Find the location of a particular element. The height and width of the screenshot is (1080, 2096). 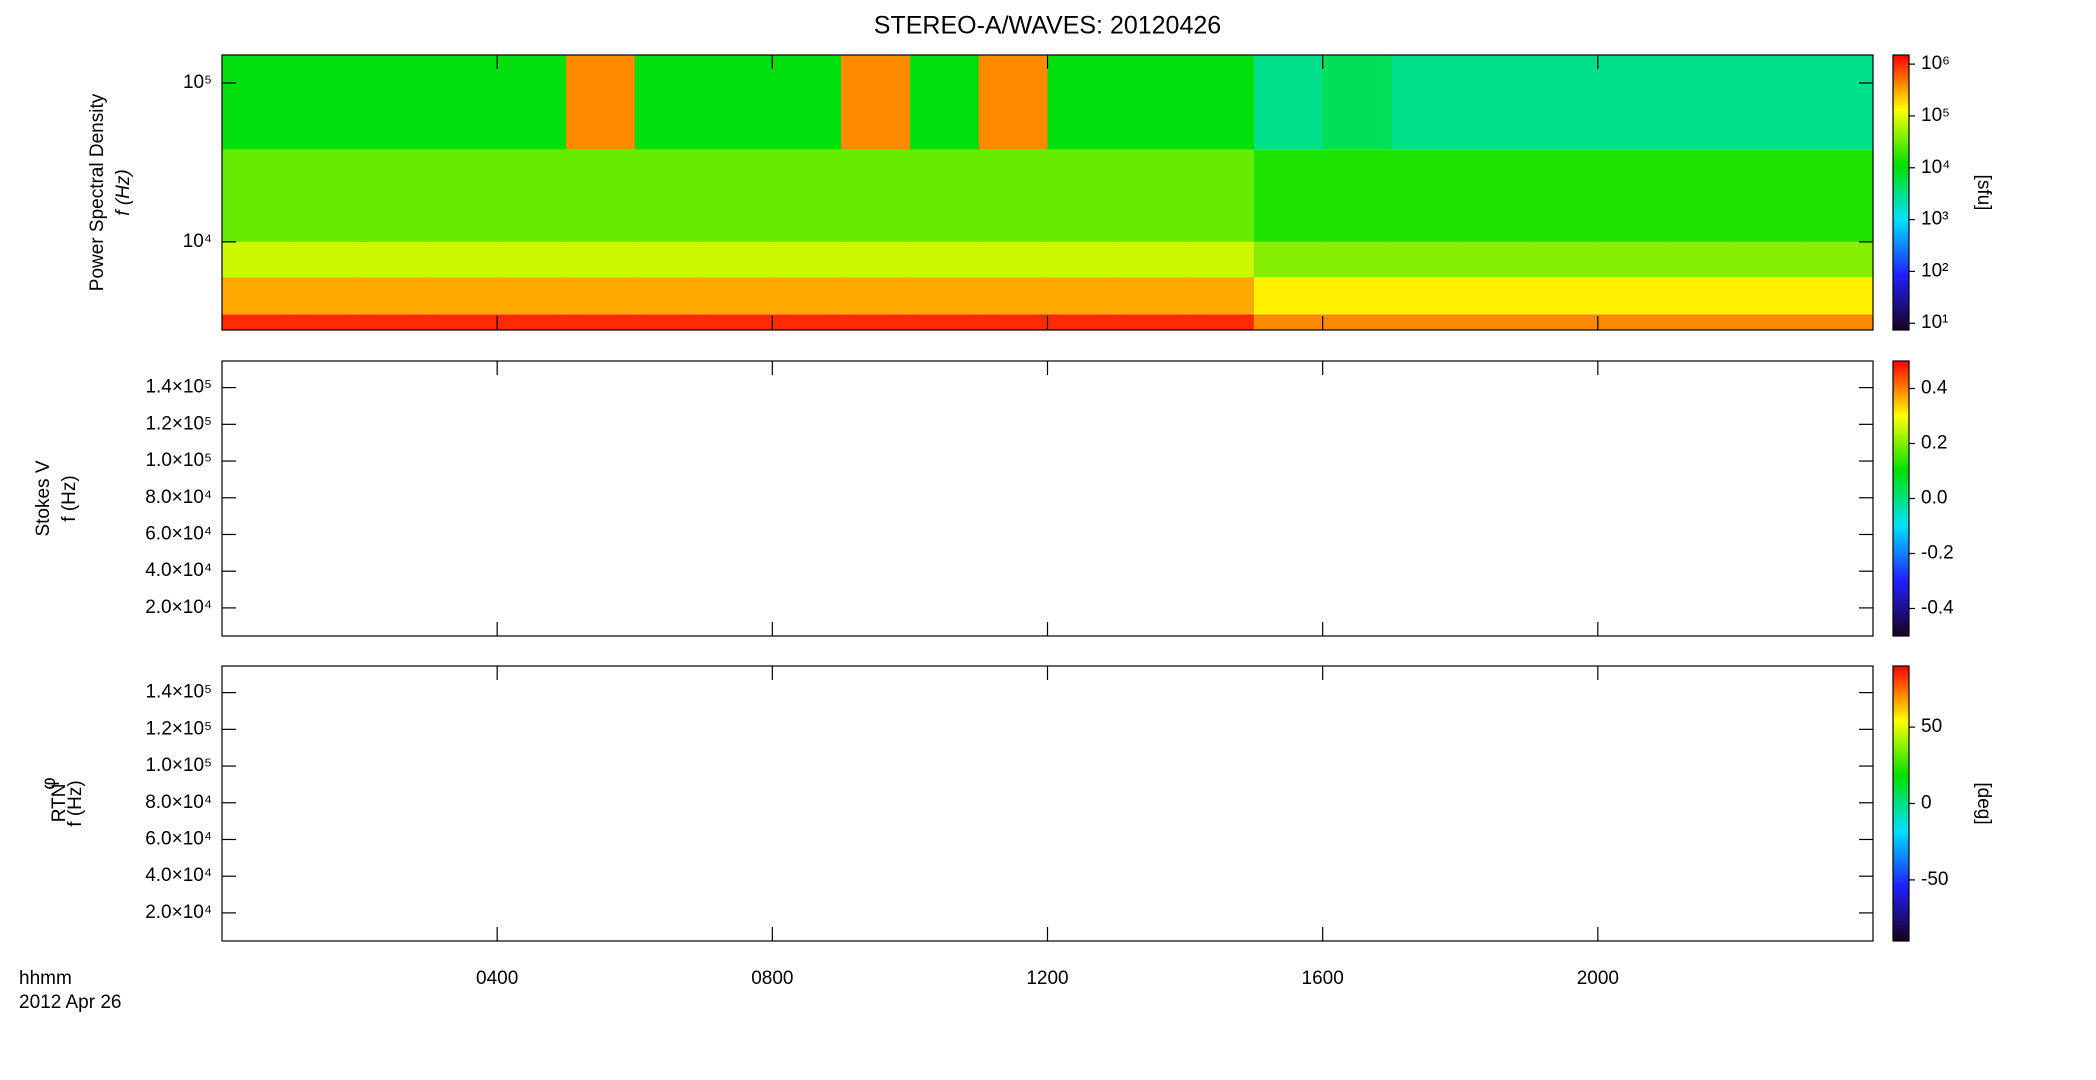

y-tick-label: 6.0×10⁴ is located at coordinates (178, 533).